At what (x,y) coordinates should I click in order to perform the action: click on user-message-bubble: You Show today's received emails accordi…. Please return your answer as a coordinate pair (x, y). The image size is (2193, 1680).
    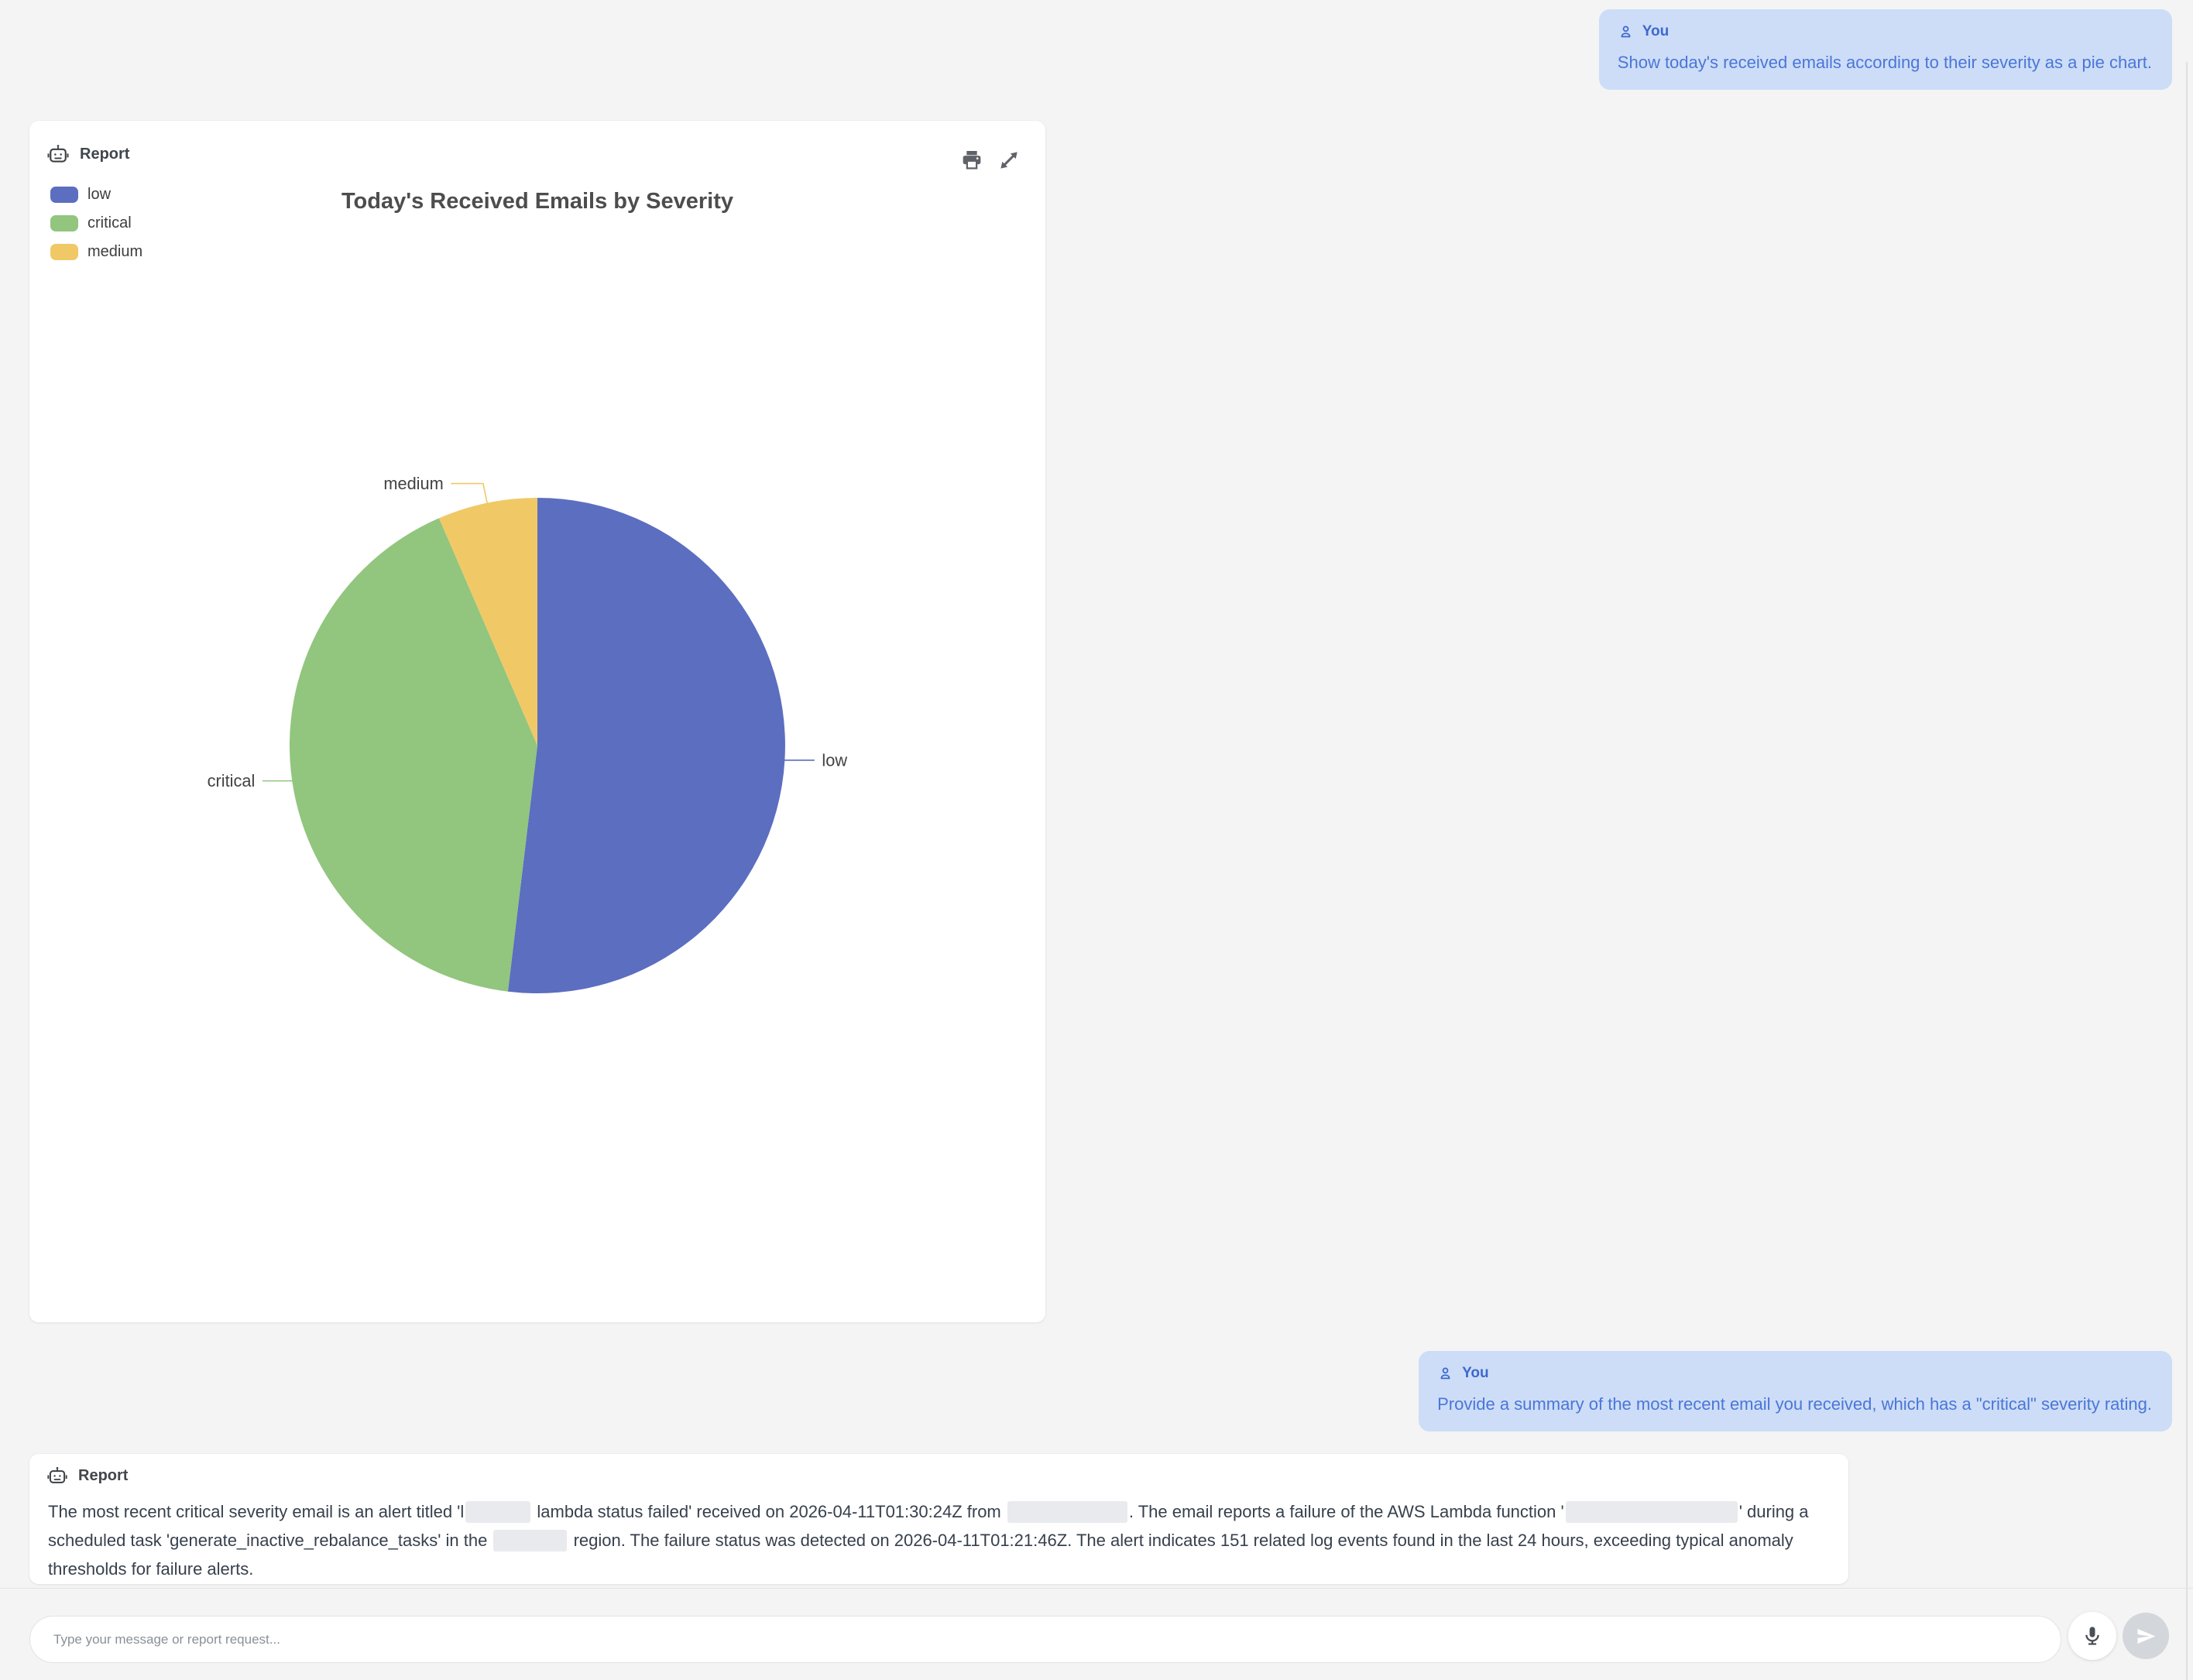
    Looking at the image, I should click on (1885, 50).